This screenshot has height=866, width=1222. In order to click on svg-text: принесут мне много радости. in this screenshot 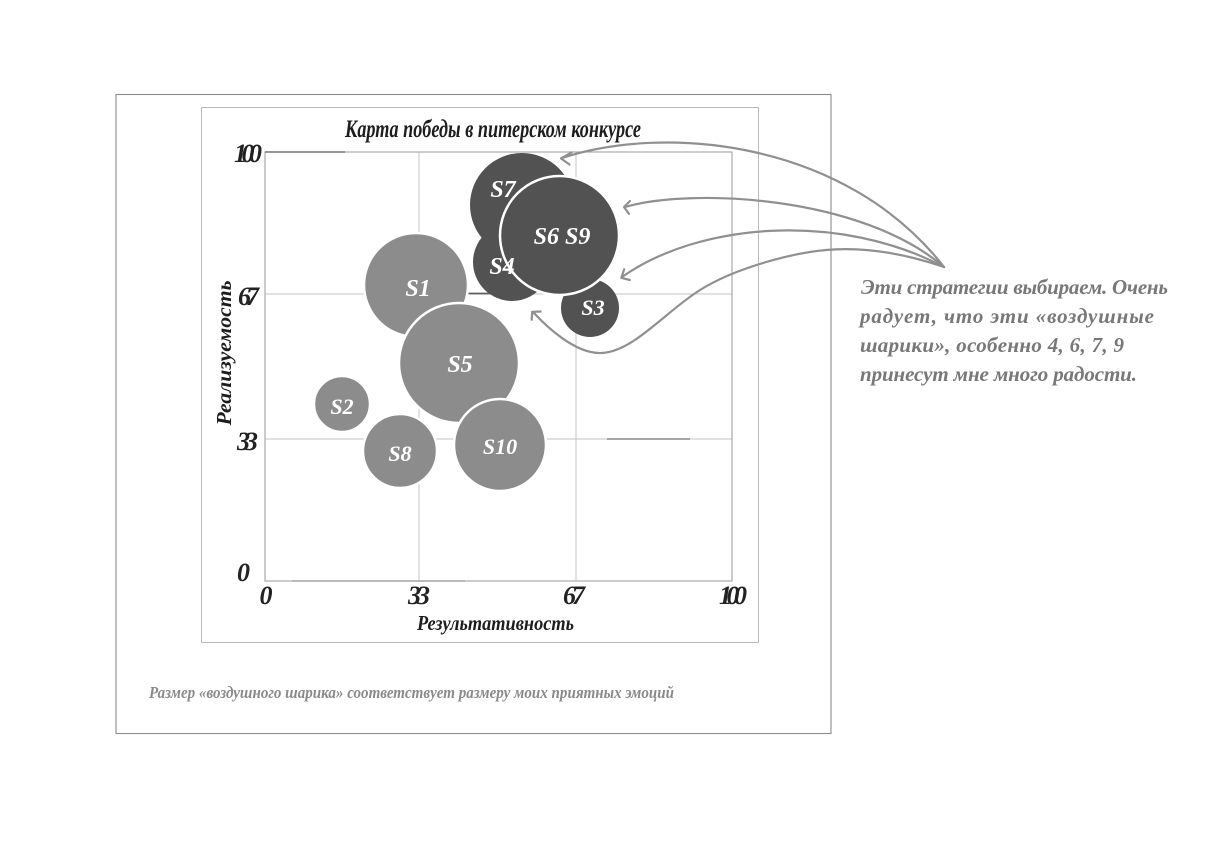, I will do `click(998, 374)`.